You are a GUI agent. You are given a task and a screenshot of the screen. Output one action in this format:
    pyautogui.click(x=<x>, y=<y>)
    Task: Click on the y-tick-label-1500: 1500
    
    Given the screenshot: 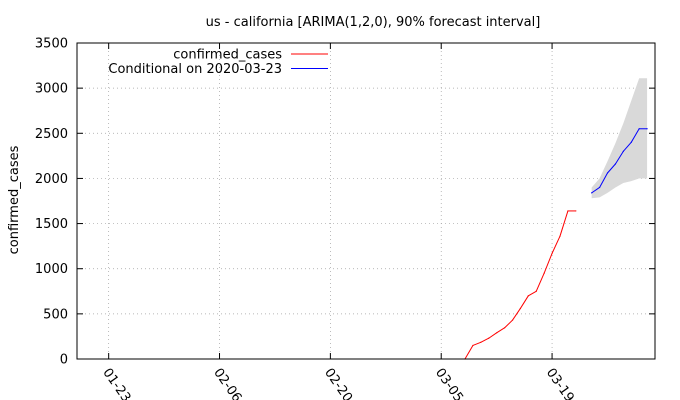 What is the action you would take?
    pyautogui.click(x=51, y=224)
    